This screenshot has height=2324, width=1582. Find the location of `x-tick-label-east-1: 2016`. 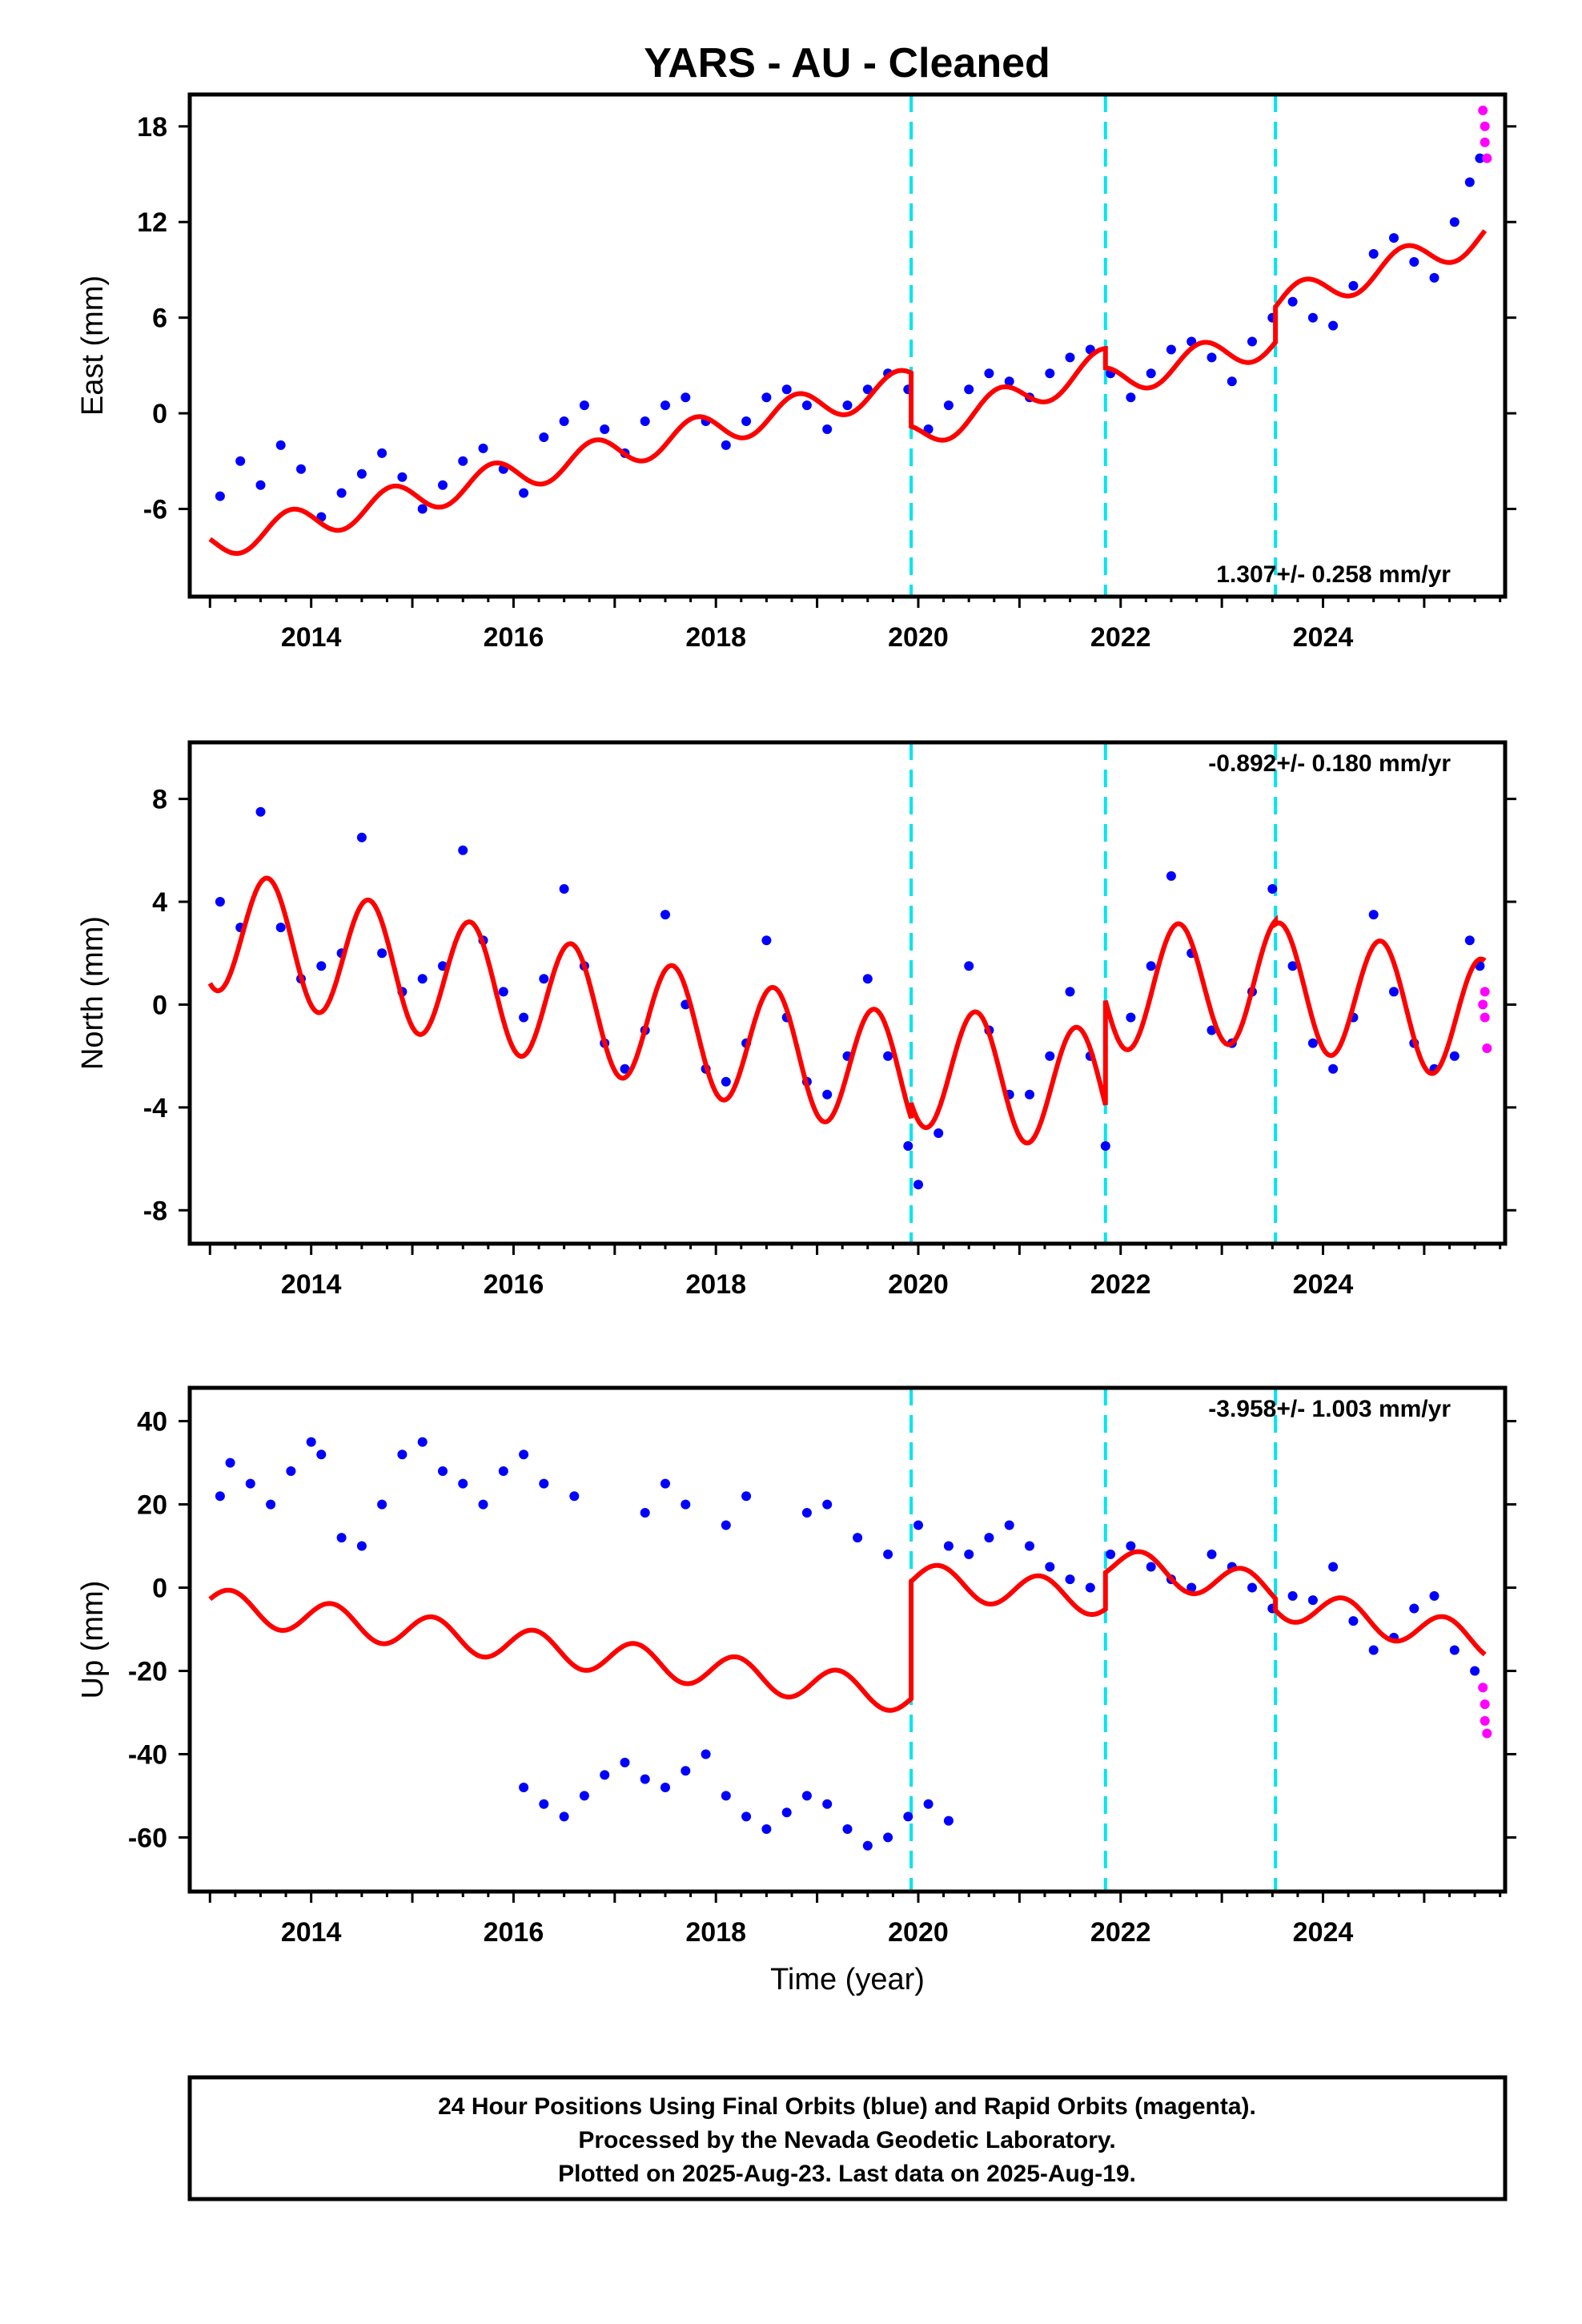

x-tick-label-east-1: 2016 is located at coordinates (514, 637).